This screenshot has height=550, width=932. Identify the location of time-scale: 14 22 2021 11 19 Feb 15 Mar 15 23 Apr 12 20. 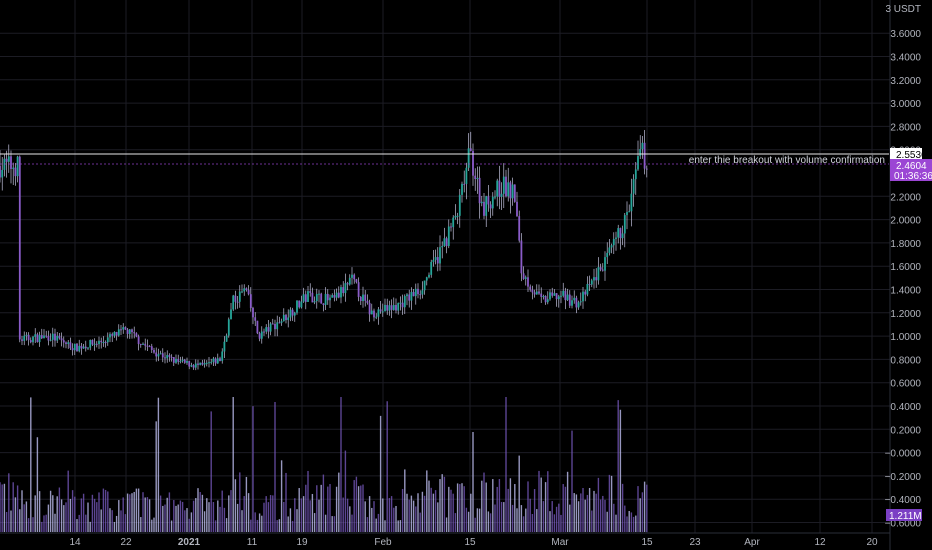
(473, 542).